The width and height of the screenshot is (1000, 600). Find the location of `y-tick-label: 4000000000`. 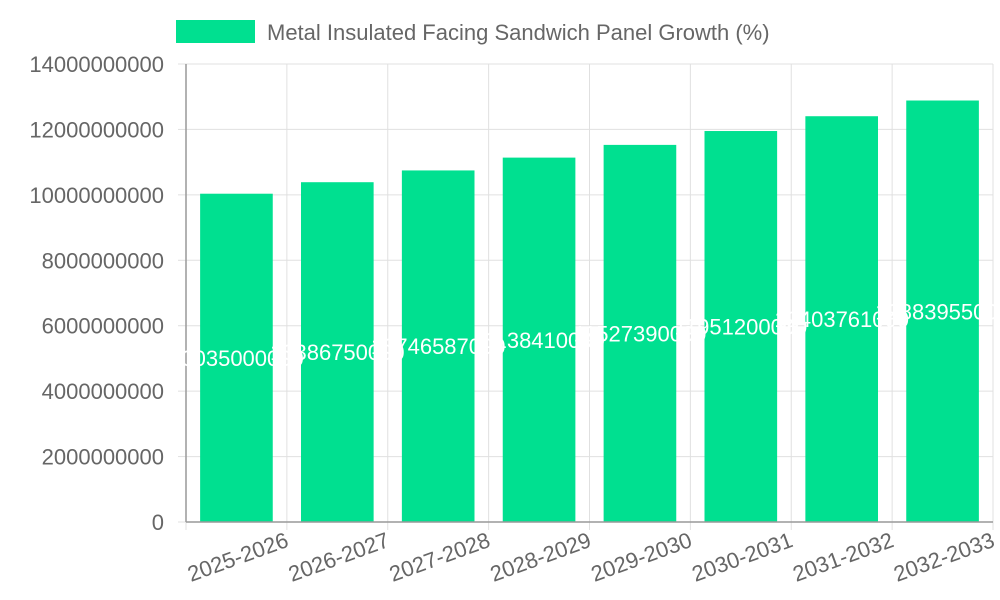

y-tick-label: 4000000000 is located at coordinates (103, 391).